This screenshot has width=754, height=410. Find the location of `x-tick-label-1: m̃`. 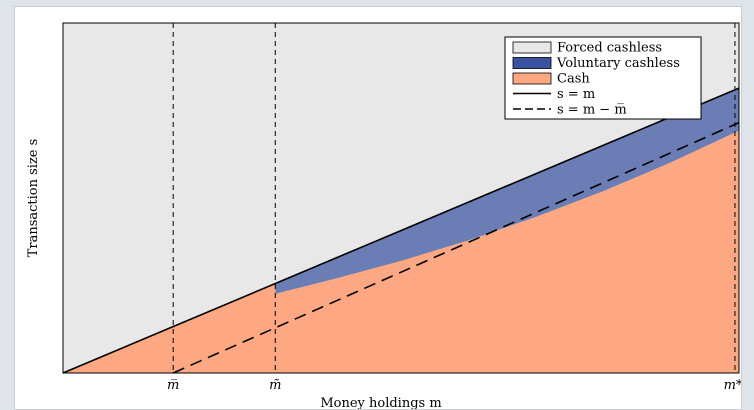

x-tick-label-1: m̃ is located at coordinates (275, 385).